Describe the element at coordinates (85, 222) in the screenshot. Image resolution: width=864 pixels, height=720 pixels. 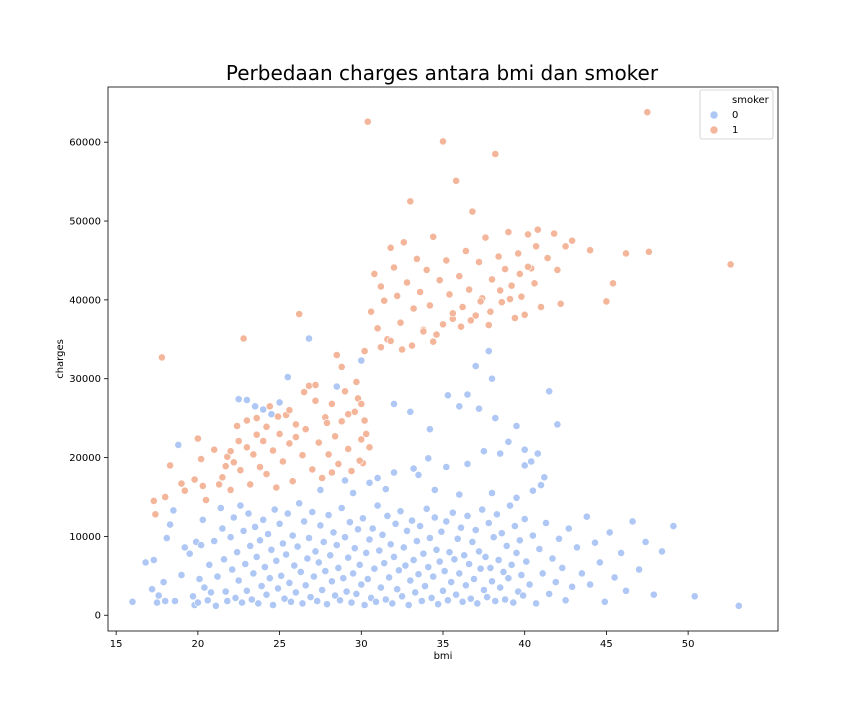
I see `y-tick-label: 50000` at that location.